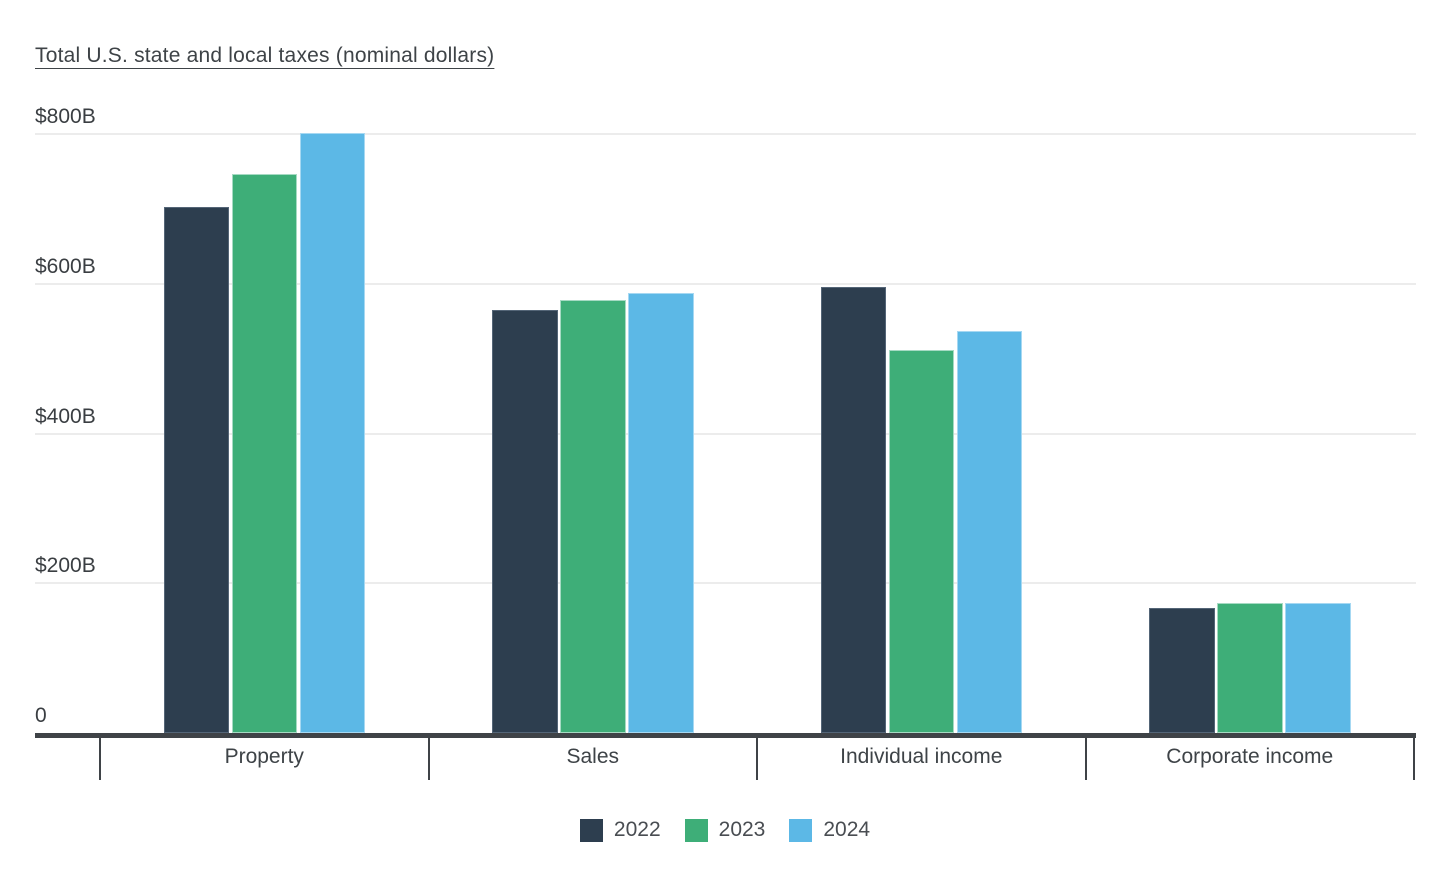 This screenshot has height=875, width=1450. Describe the element at coordinates (264, 756) in the screenshot. I see `x-axis-category-label: Property` at that location.